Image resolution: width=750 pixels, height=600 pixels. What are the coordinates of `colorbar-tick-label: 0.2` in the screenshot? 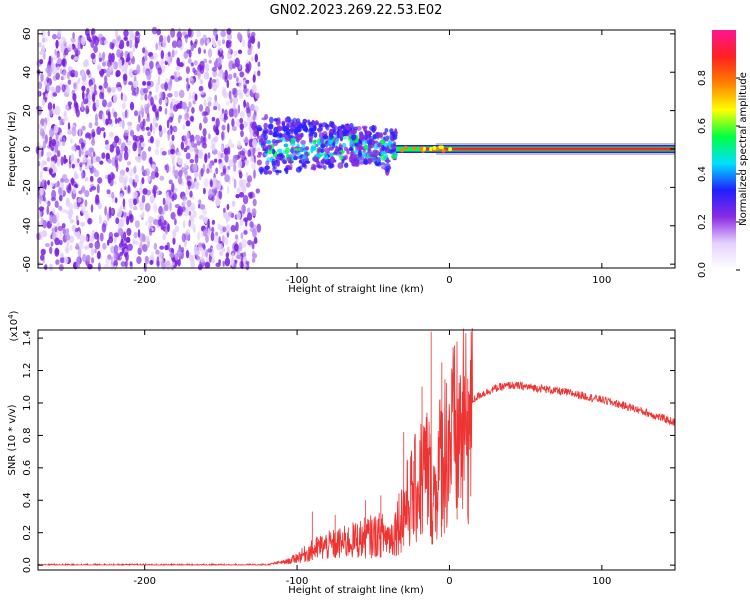 It's located at (702, 222).